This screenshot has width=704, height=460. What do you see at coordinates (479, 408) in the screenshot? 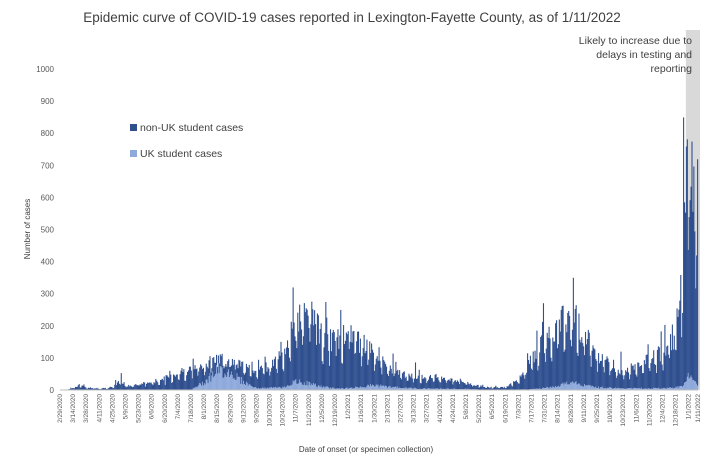
I see `x-tick-label: 5/22/2021` at bounding box center [479, 408].